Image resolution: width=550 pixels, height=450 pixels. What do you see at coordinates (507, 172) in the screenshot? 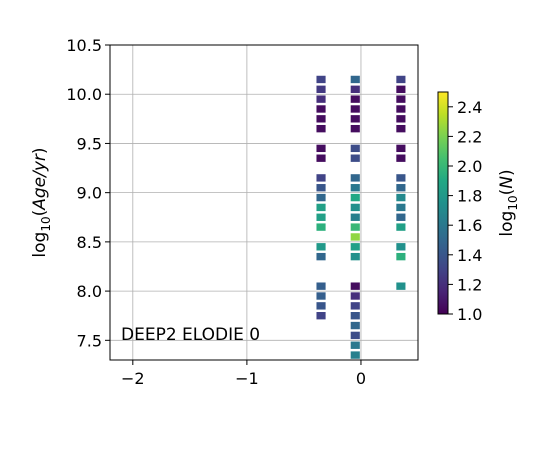
I see `colorbar-label-suffix: )` at bounding box center [507, 172].